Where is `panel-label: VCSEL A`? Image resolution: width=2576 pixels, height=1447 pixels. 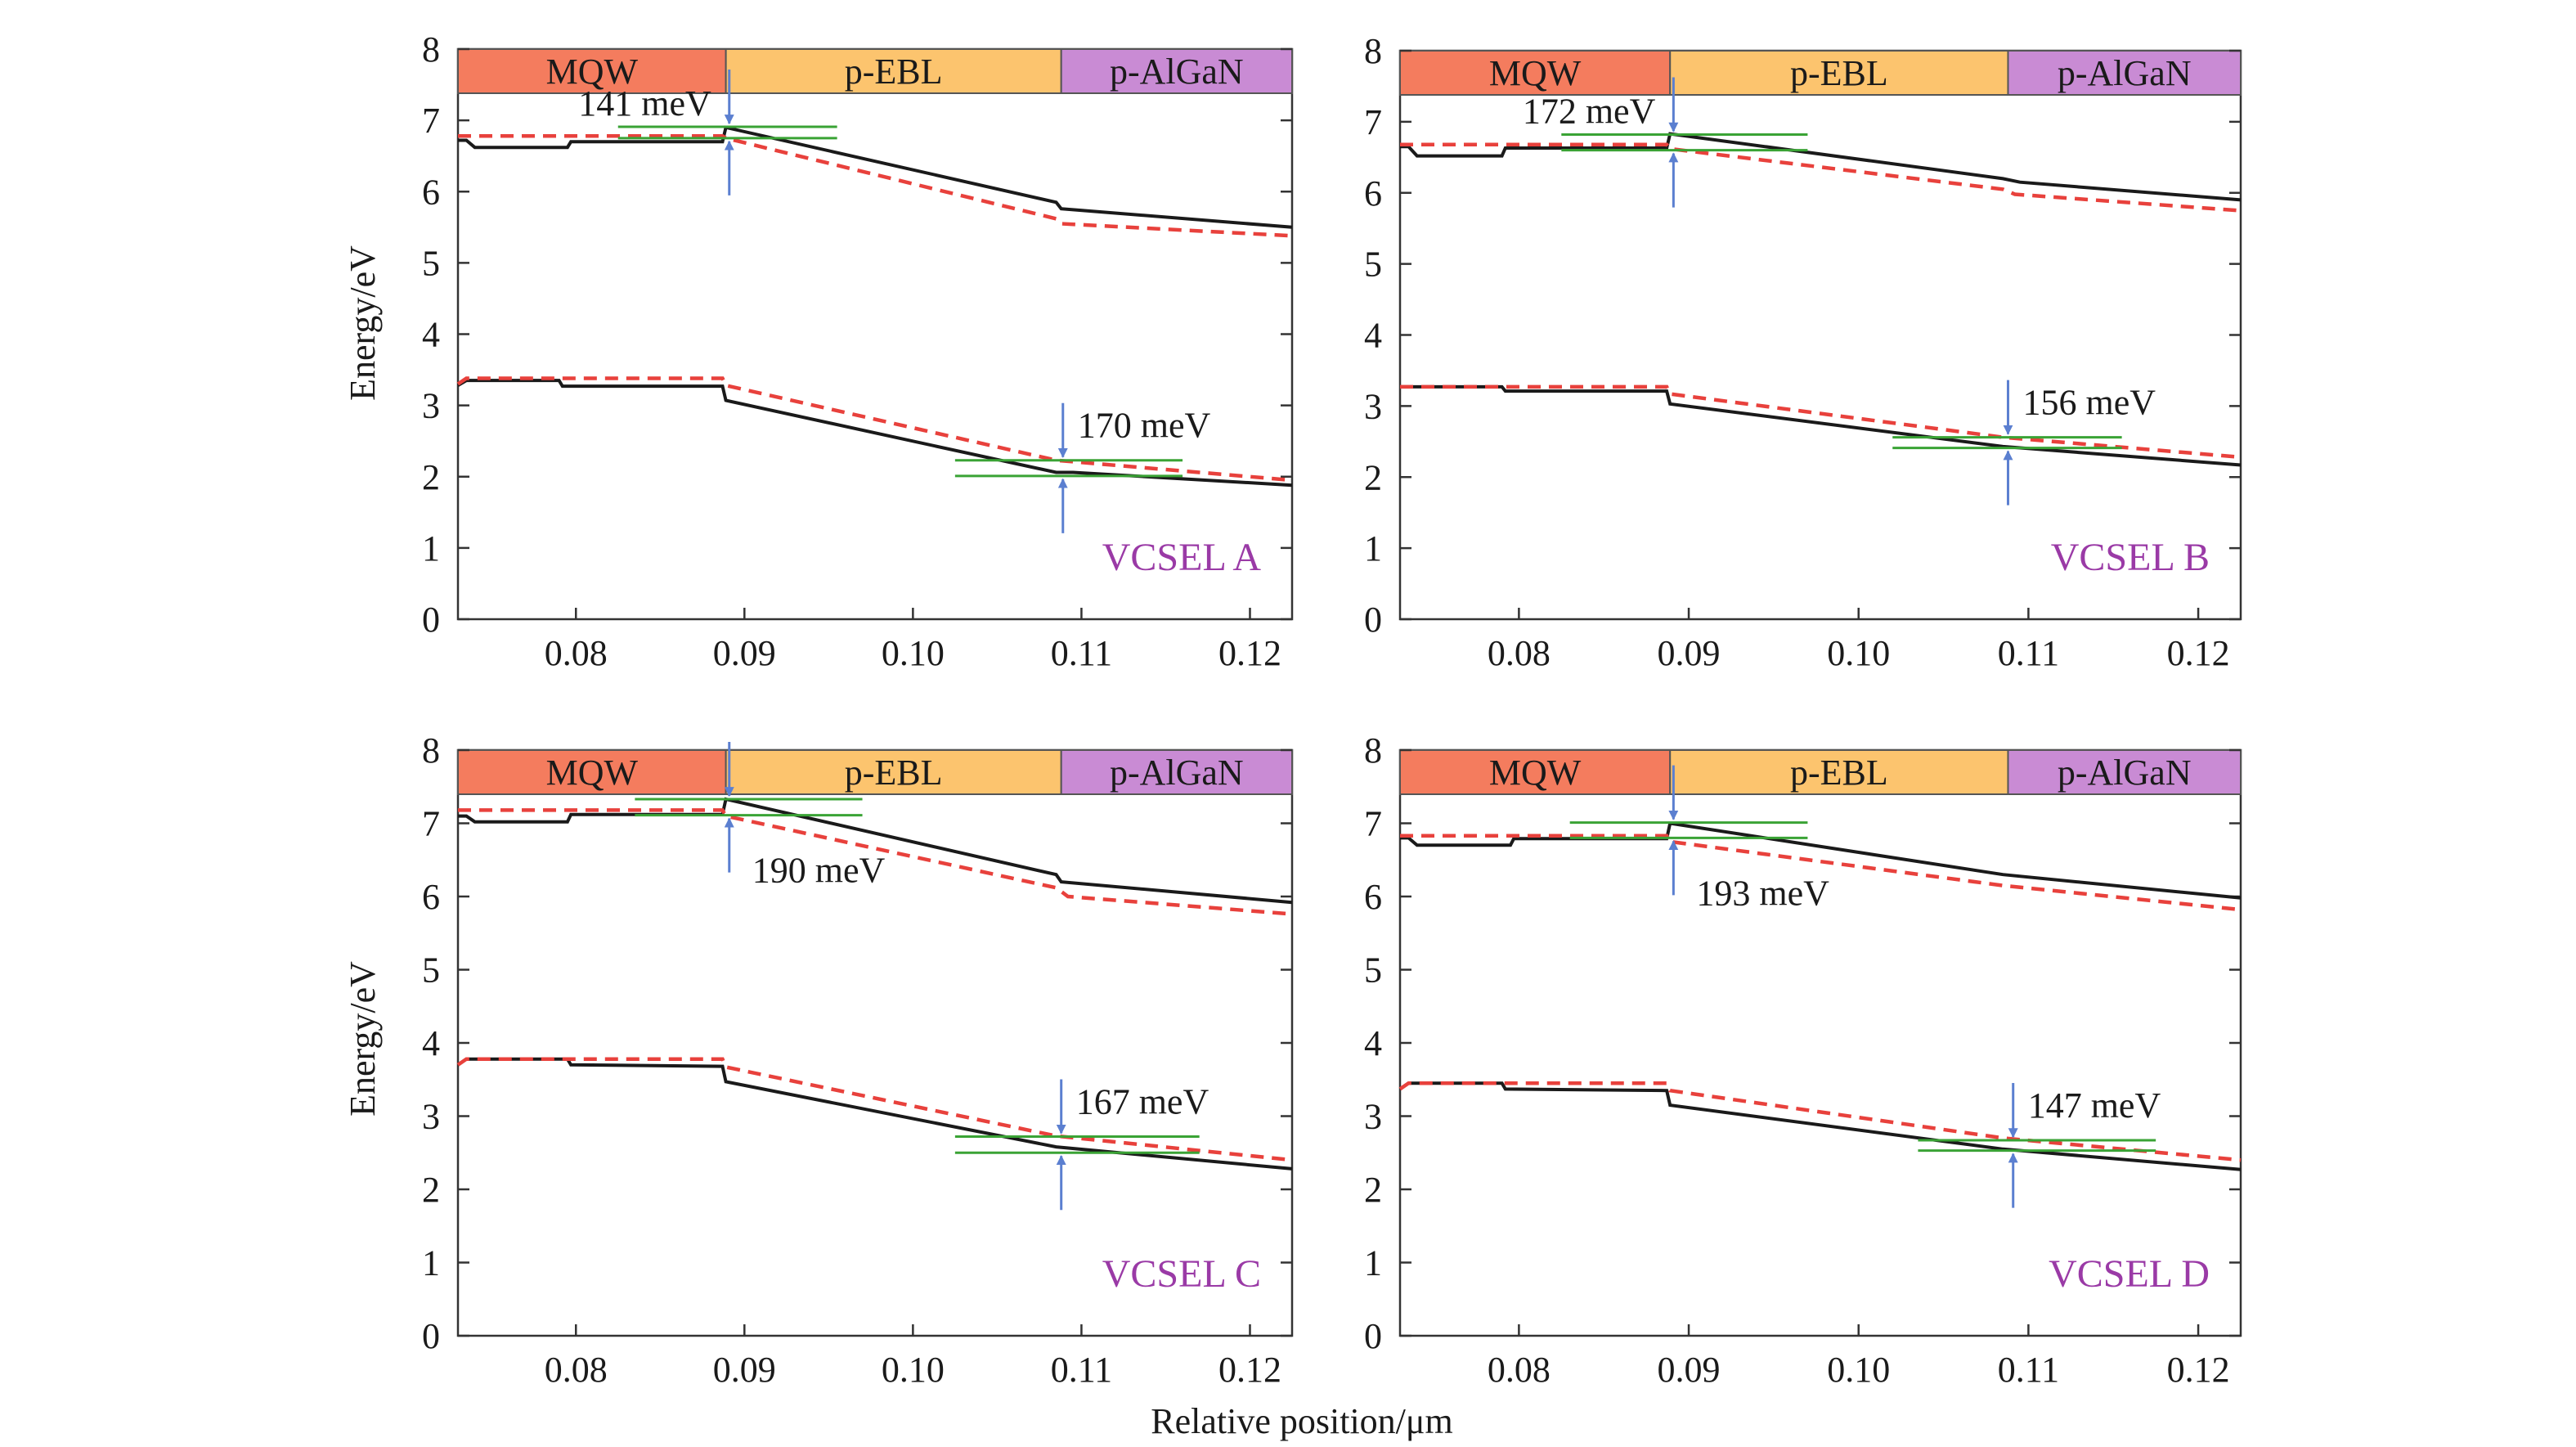 panel-label: VCSEL A is located at coordinates (1182, 557).